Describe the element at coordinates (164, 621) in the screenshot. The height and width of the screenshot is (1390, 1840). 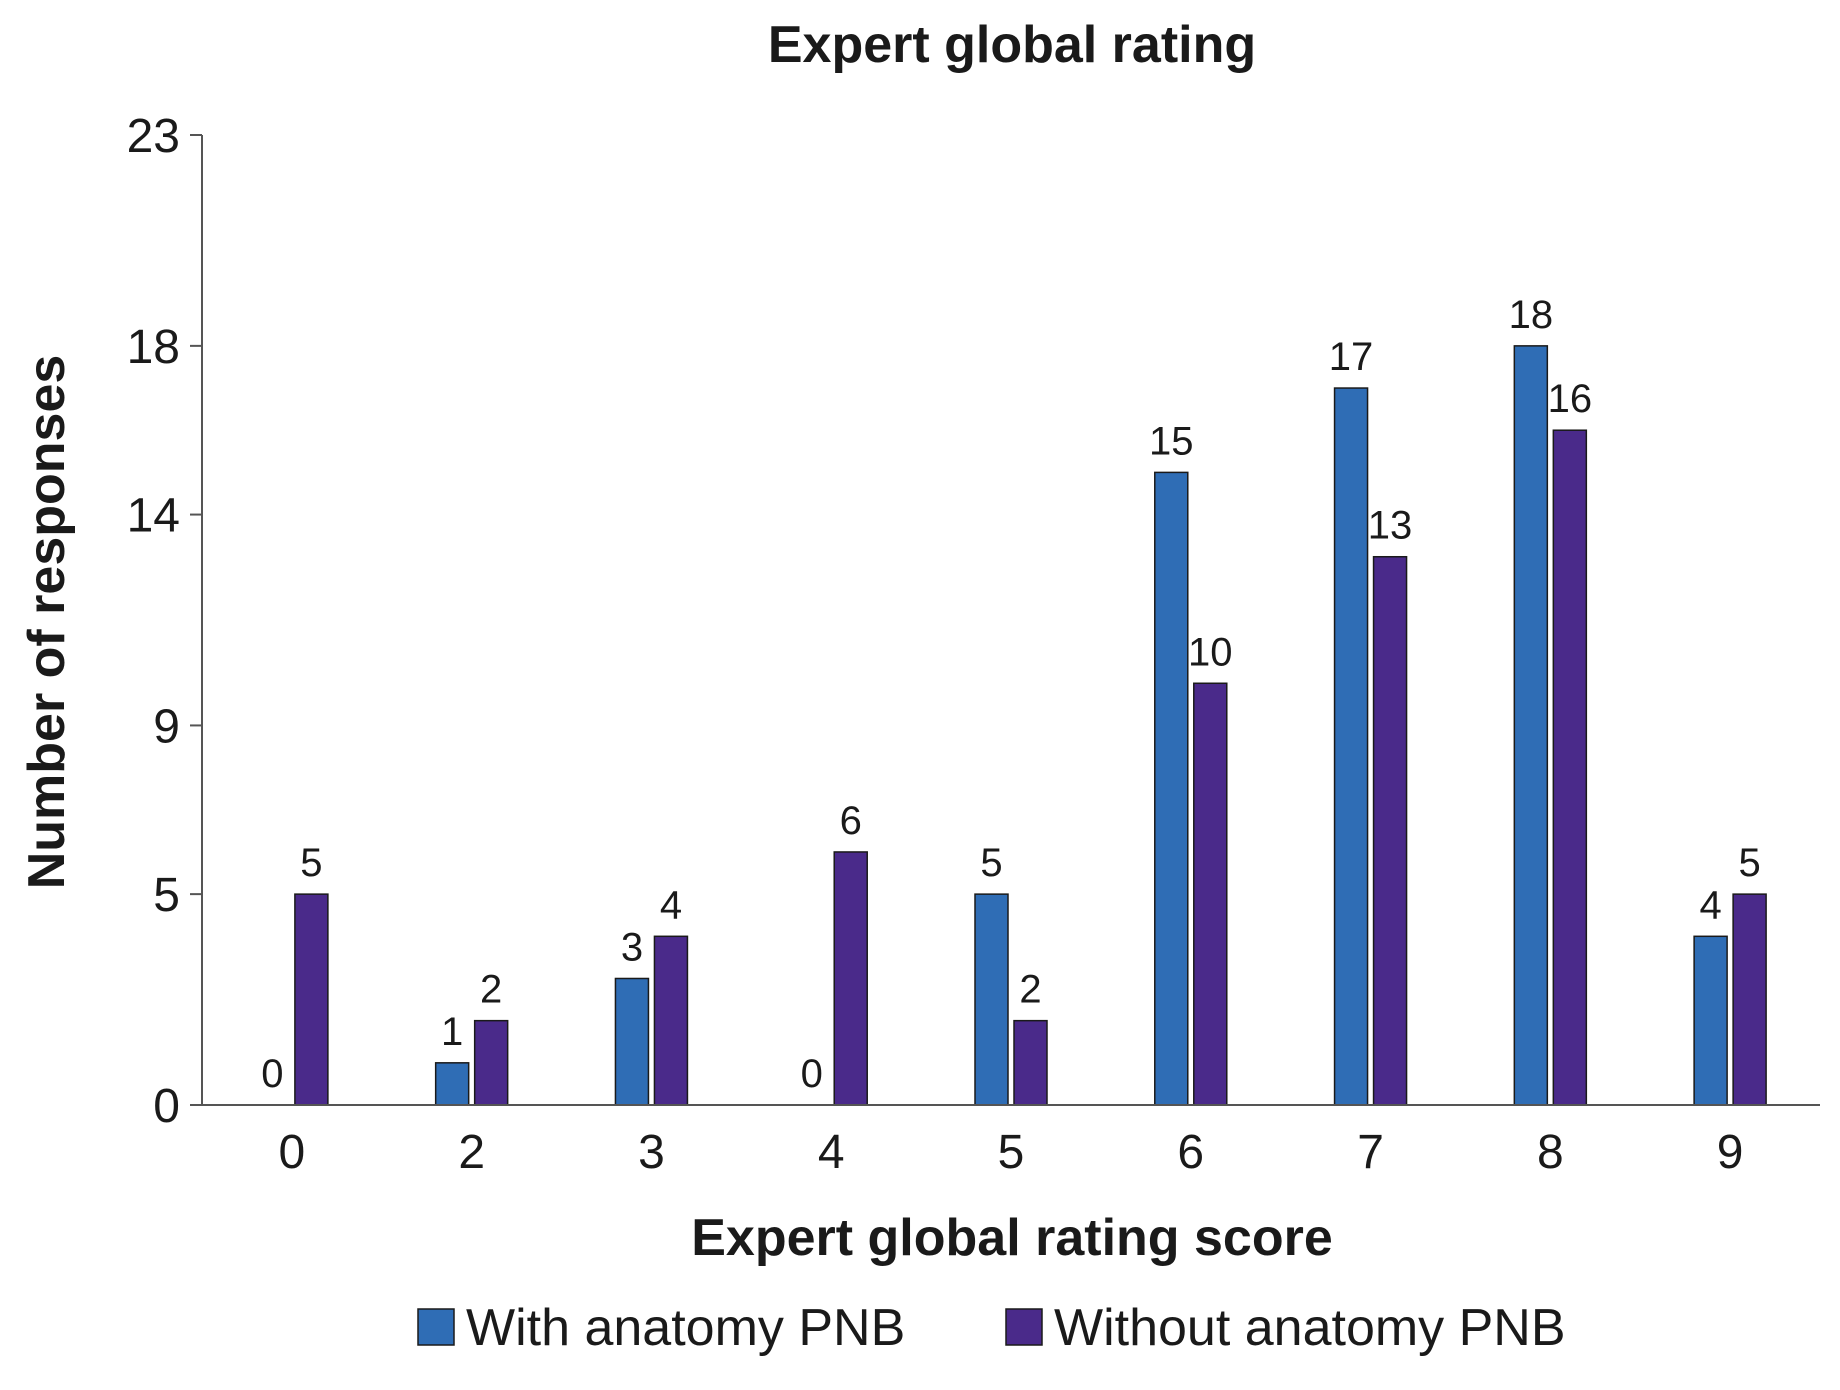
I see `y-axis: 0 5 9 14 18 23` at that location.